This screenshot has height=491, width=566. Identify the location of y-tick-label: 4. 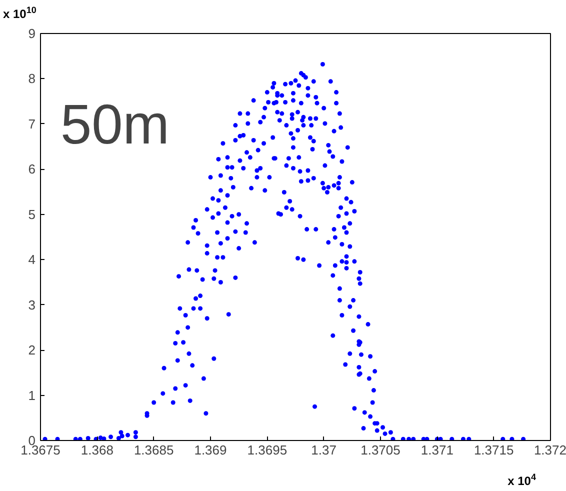
(32, 260).